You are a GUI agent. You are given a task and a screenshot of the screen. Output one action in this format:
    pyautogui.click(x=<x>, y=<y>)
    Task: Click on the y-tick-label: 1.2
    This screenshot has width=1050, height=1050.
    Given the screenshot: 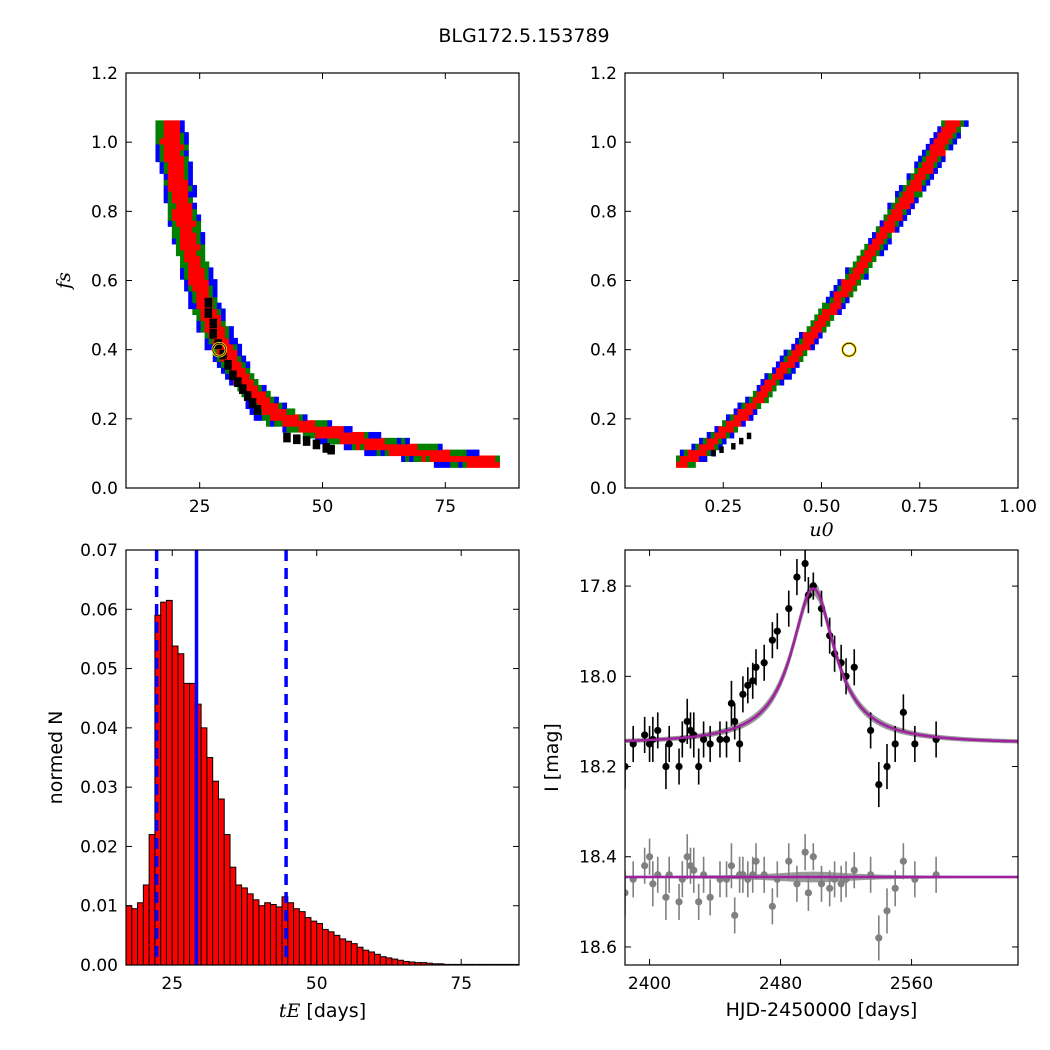 What is the action you would take?
    pyautogui.click(x=603, y=74)
    